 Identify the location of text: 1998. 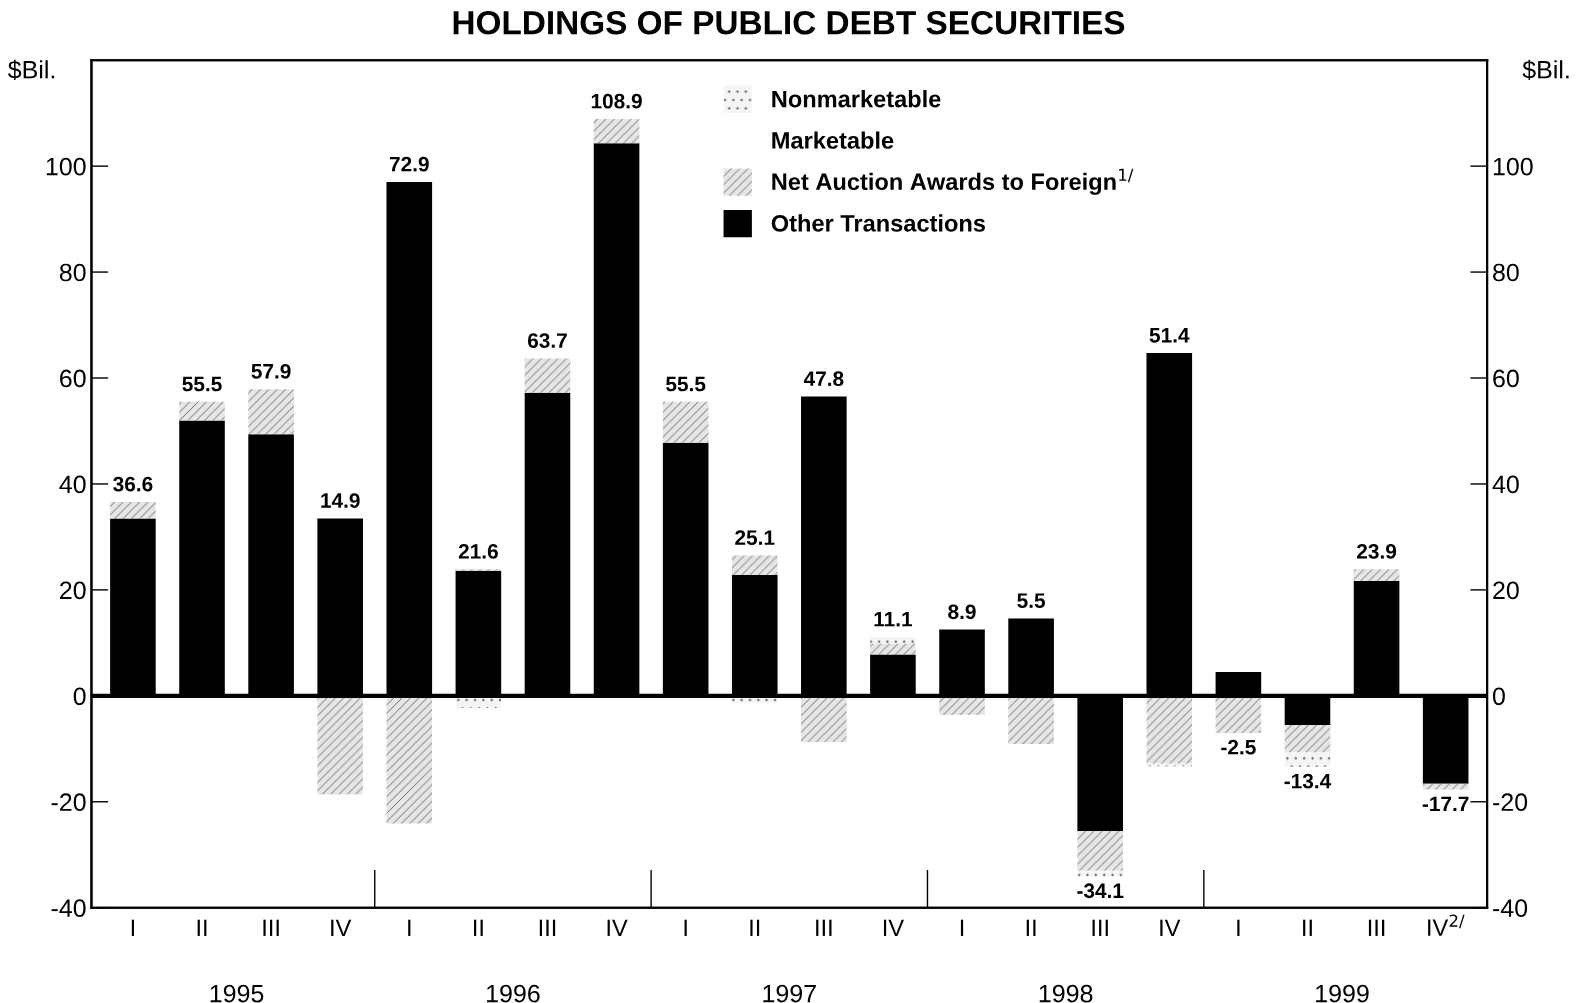
(1066, 993).